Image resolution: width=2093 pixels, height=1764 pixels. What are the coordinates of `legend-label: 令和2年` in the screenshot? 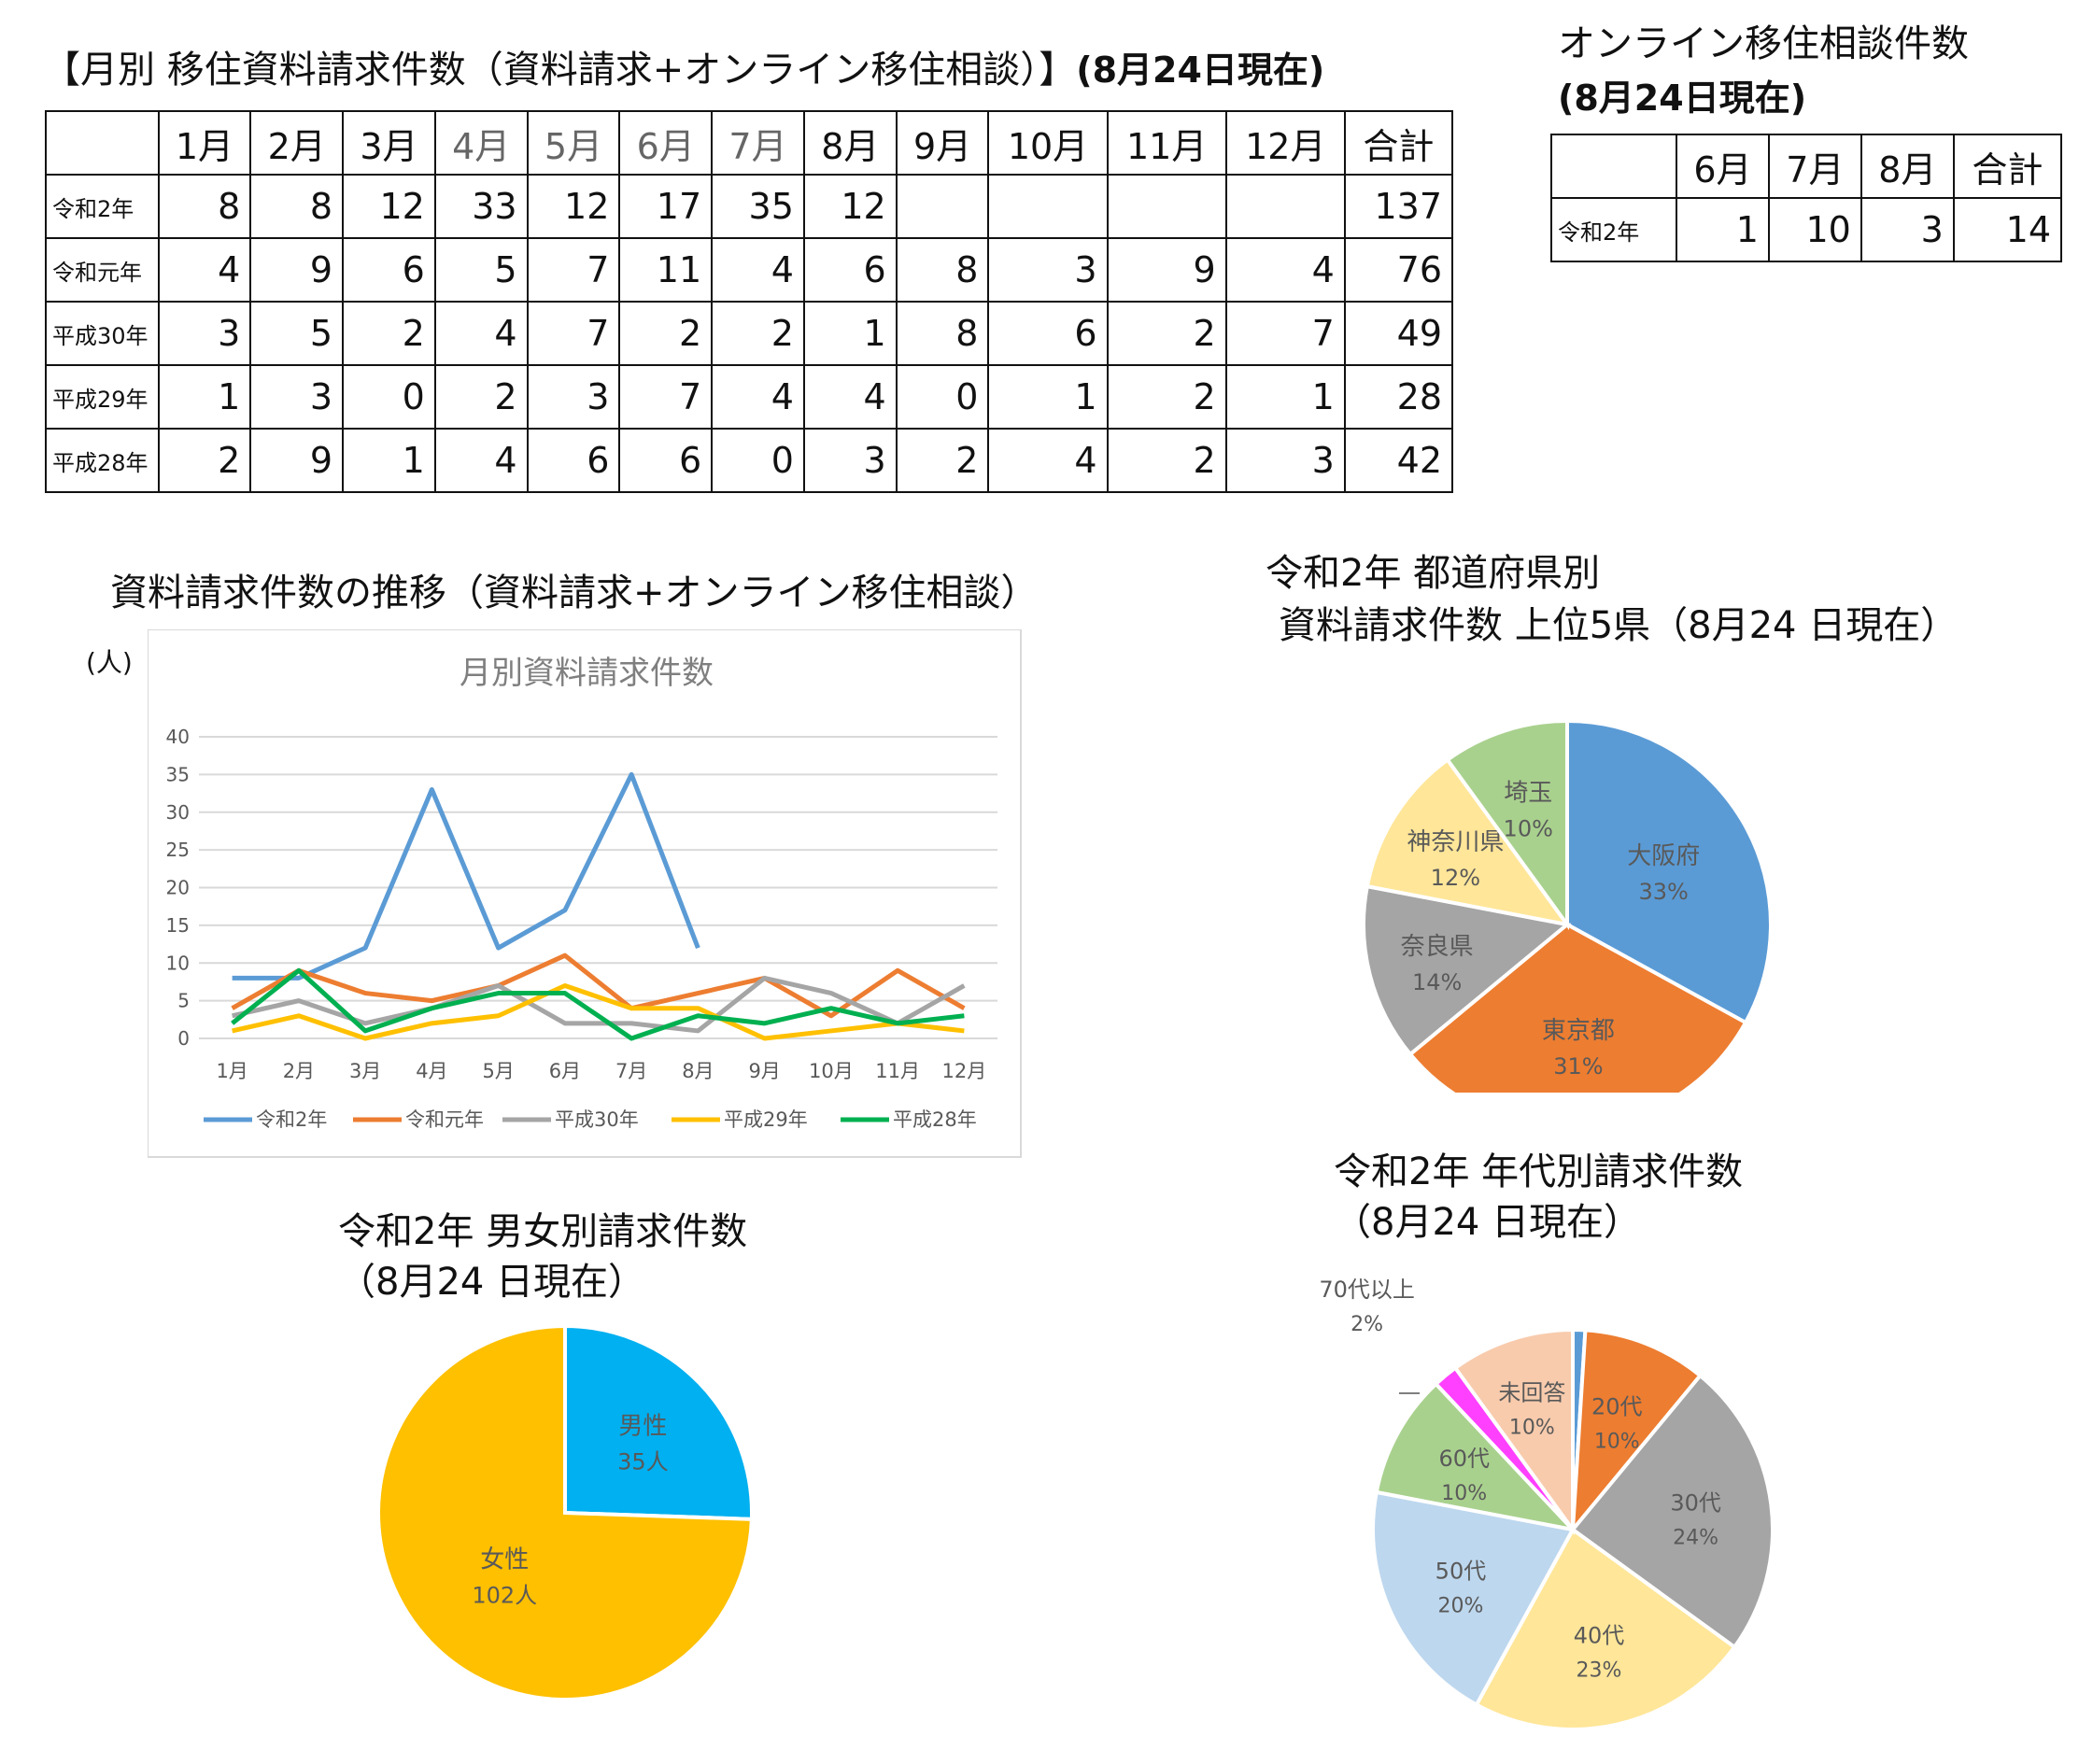 It's located at (292, 1119).